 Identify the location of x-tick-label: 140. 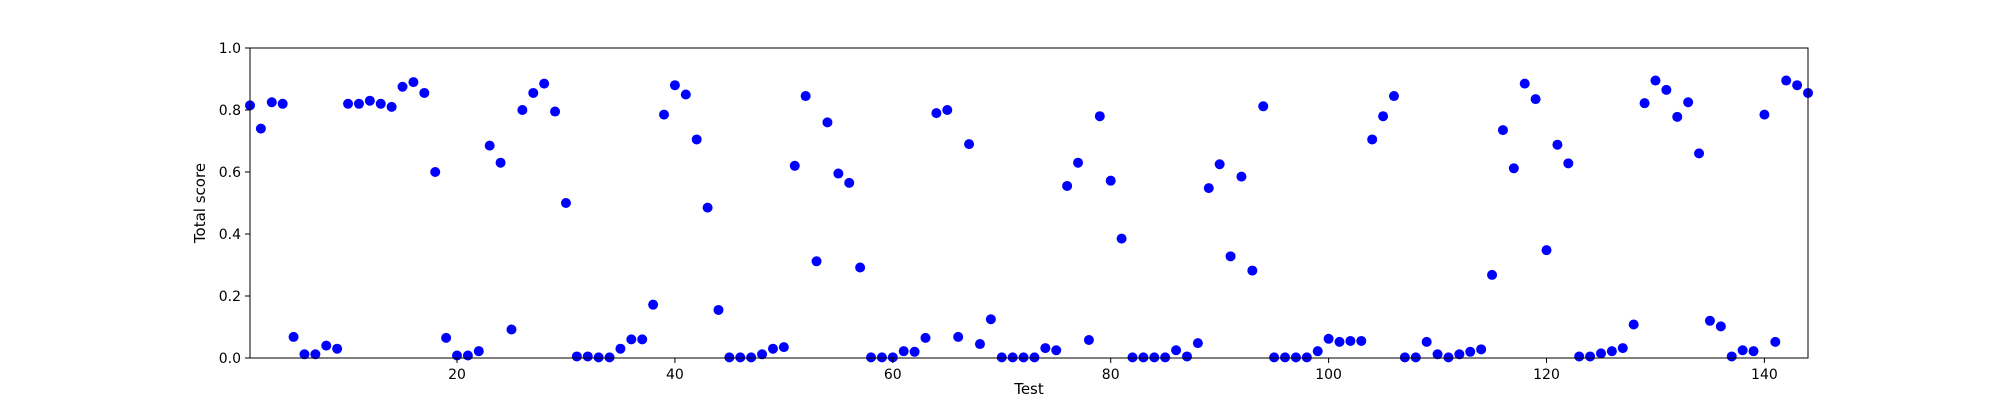
(1764, 375).